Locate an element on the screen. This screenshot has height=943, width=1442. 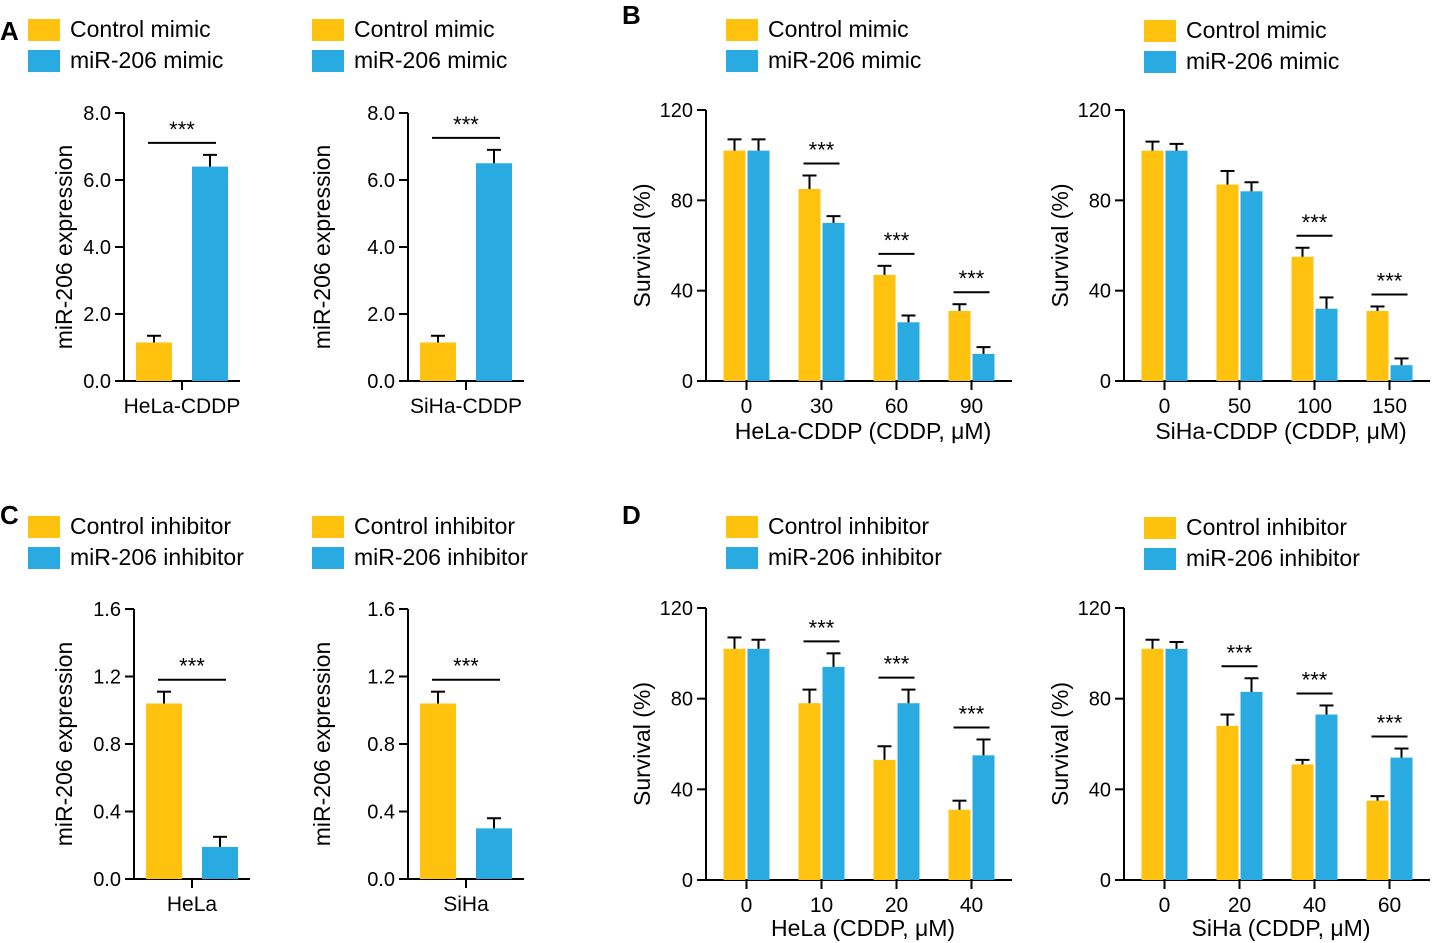
x-tick-label: HeLa-CDDP is located at coordinates (182, 406).